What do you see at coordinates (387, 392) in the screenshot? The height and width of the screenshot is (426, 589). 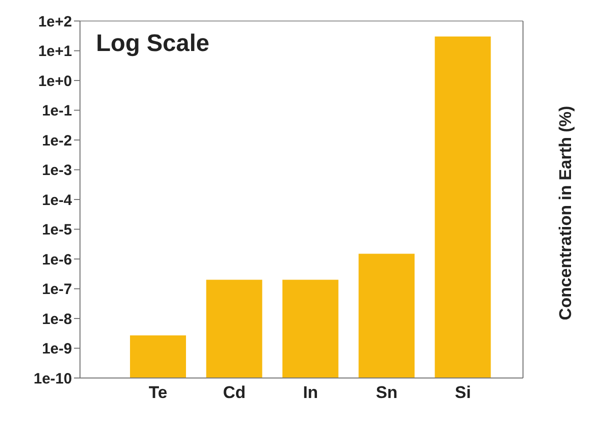 I see `x-tick-label: Sn` at bounding box center [387, 392].